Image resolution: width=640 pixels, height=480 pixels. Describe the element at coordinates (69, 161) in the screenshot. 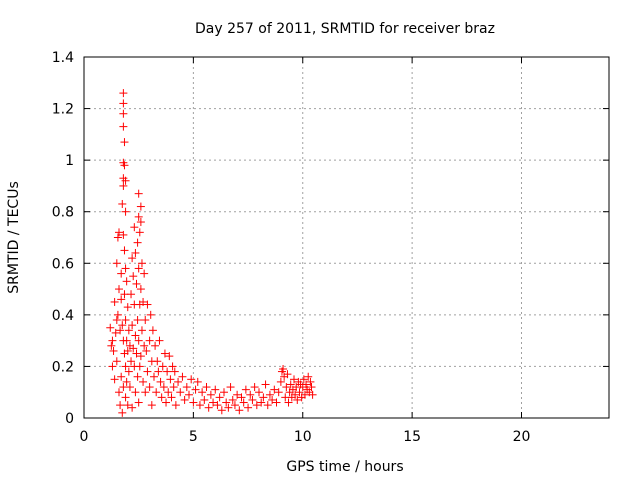

I see `y-tick-label: 1` at that location.